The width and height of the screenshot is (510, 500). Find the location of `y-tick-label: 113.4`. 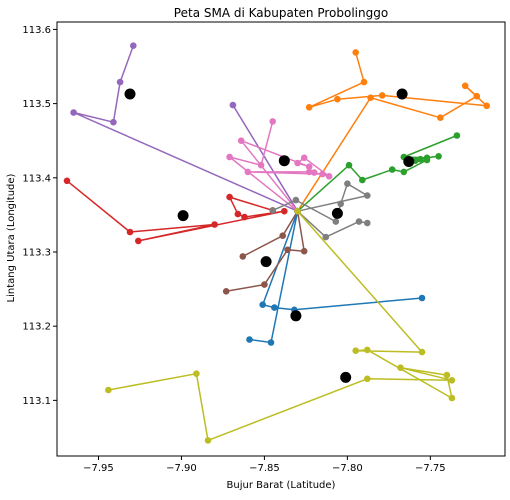

y-tick-label: 113.4 is located at coordinates (36, 178).